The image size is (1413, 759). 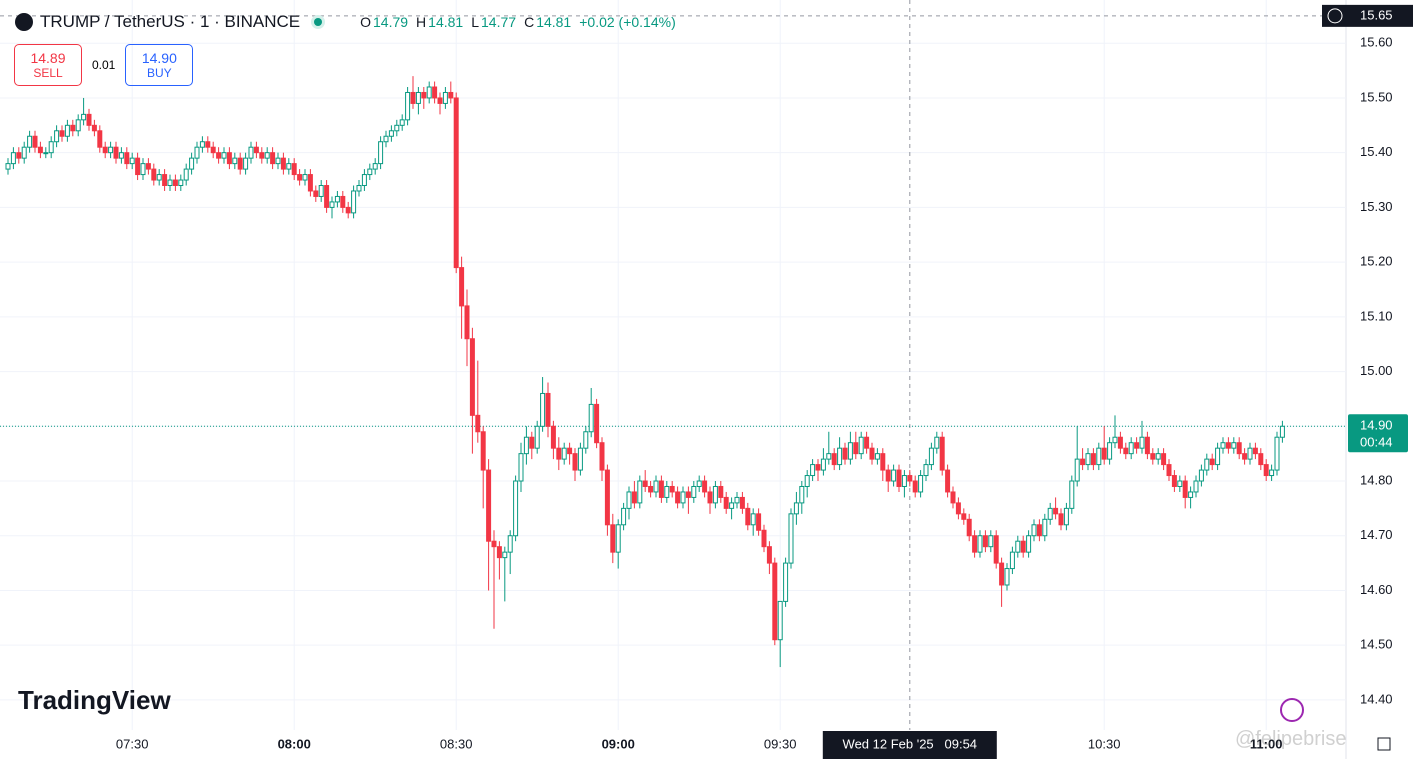 What do you see at coordinates (48, 65) in the screenshot?
I see `sell-button: 14.89 SELL` at bounding box center [48, 65].